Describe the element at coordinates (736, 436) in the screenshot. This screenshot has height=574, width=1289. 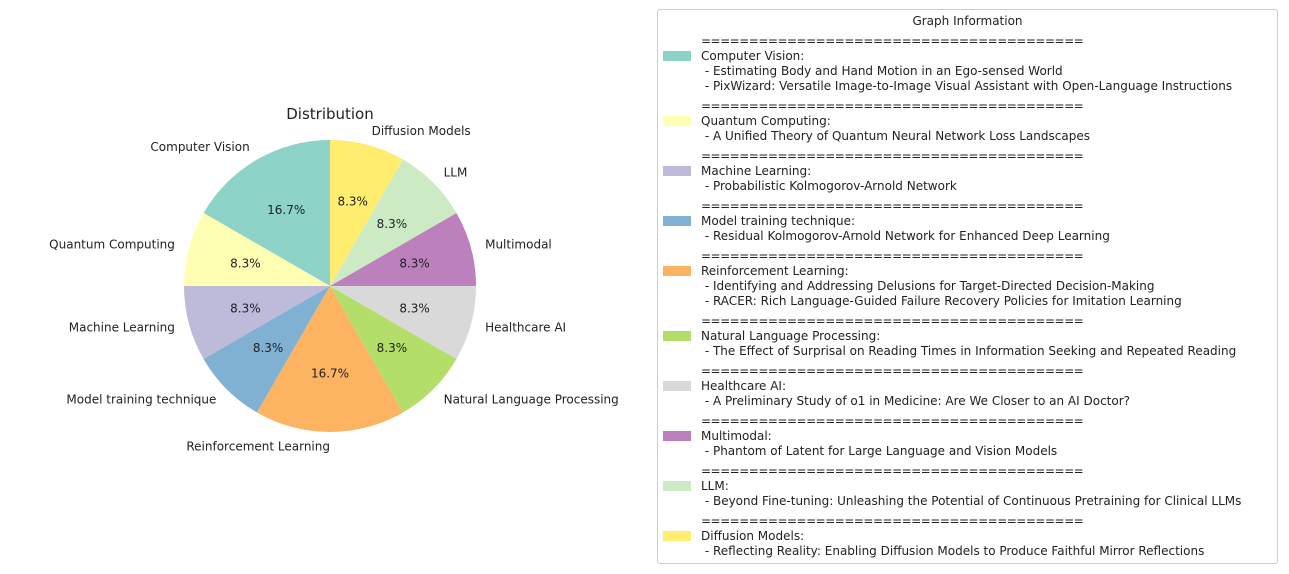
I see `legend-category: Multimodal:` at that location.